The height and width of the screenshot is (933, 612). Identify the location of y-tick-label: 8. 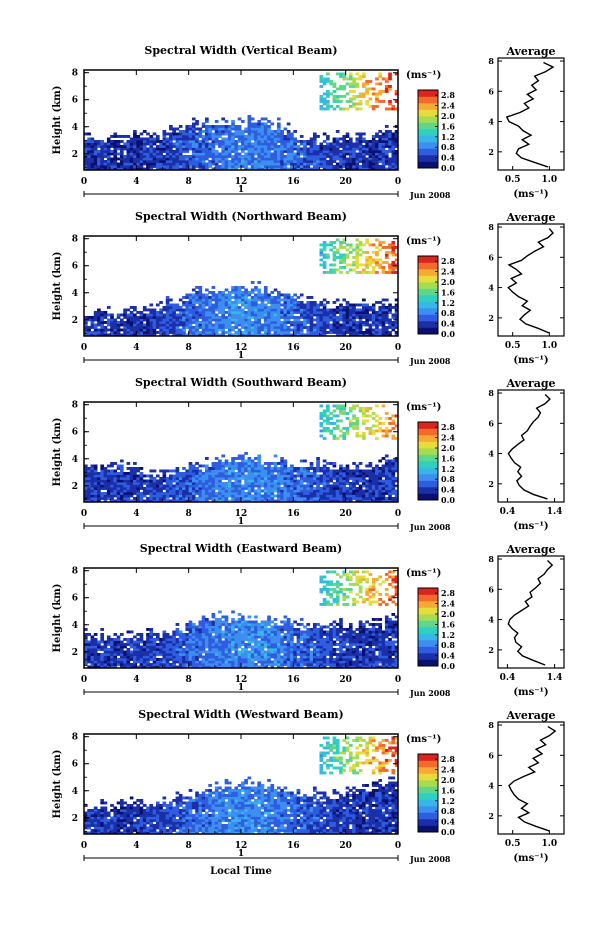
(75, 240).